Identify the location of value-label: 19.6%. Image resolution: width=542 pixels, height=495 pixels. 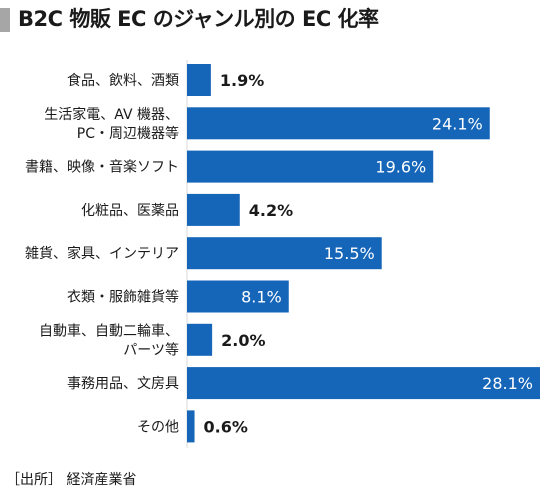
(400, 167).